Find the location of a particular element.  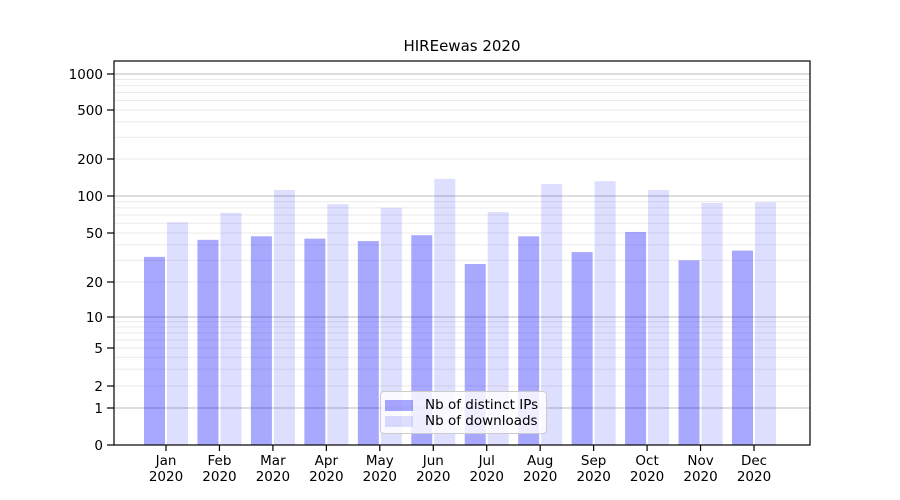

legend: Nb of distinct IPs Nb of downloads is located at coordinates (463, 412).